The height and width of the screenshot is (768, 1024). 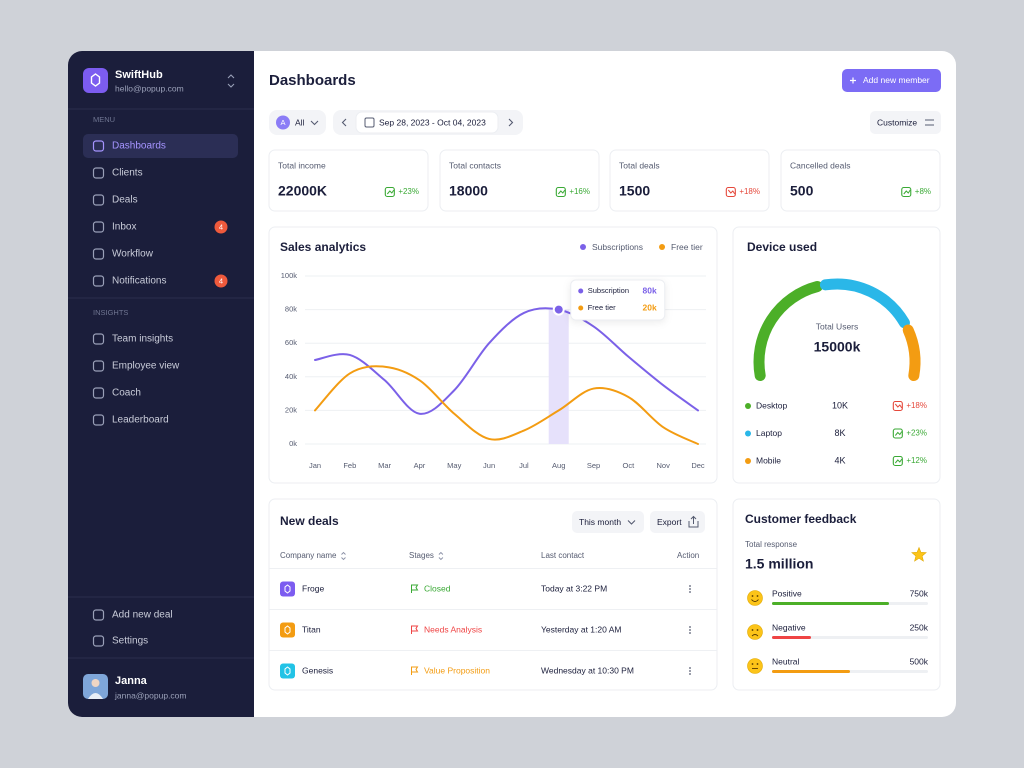 I want to click on stat-label: Total income, so click(x=302, y=165).